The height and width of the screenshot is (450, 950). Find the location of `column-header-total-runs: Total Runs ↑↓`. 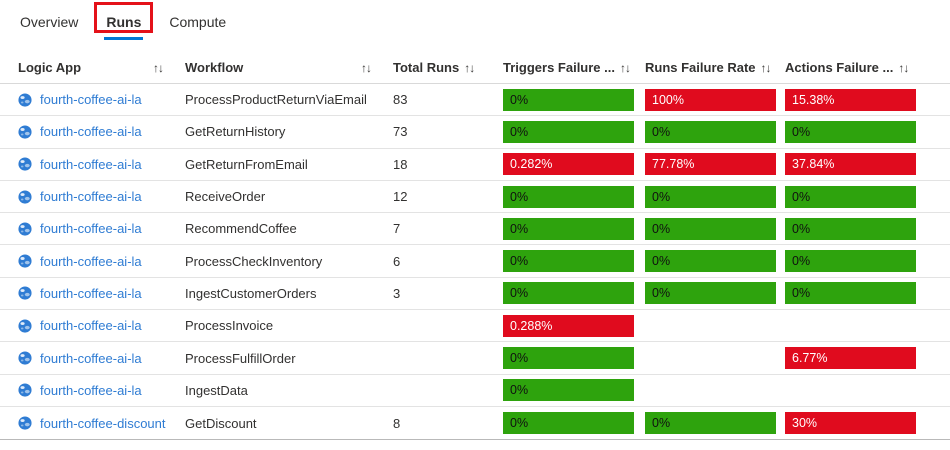

column-header-total-runs: Total Runs ↑↓ is located at coordinates (448, 68).